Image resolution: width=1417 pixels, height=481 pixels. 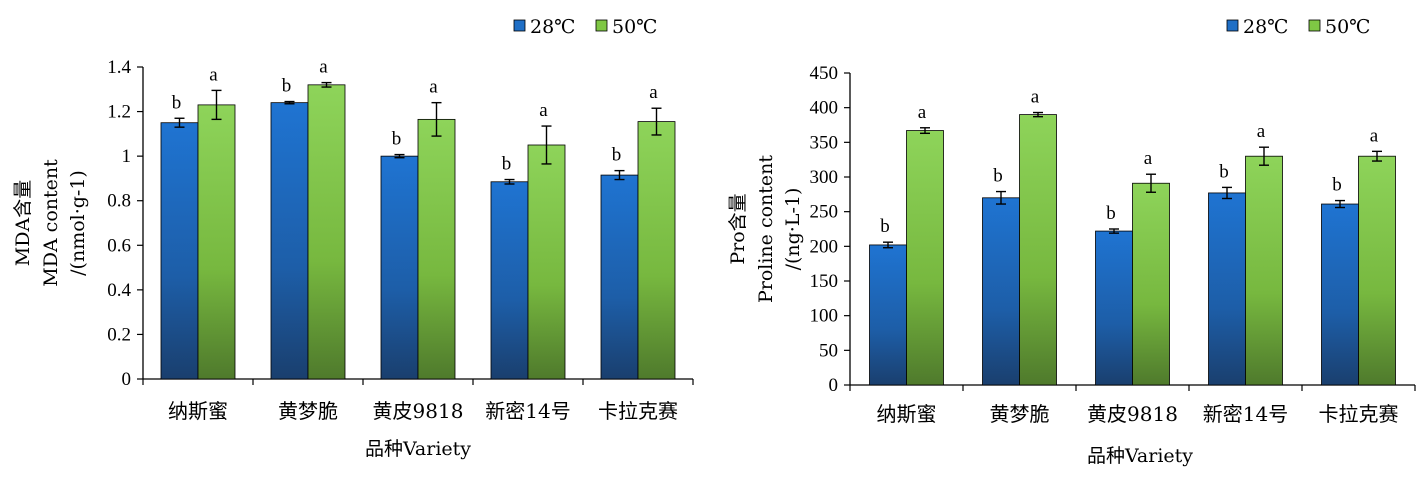 I want to click on y-axis-title-line: MDA content, so click(x=51, y=223).